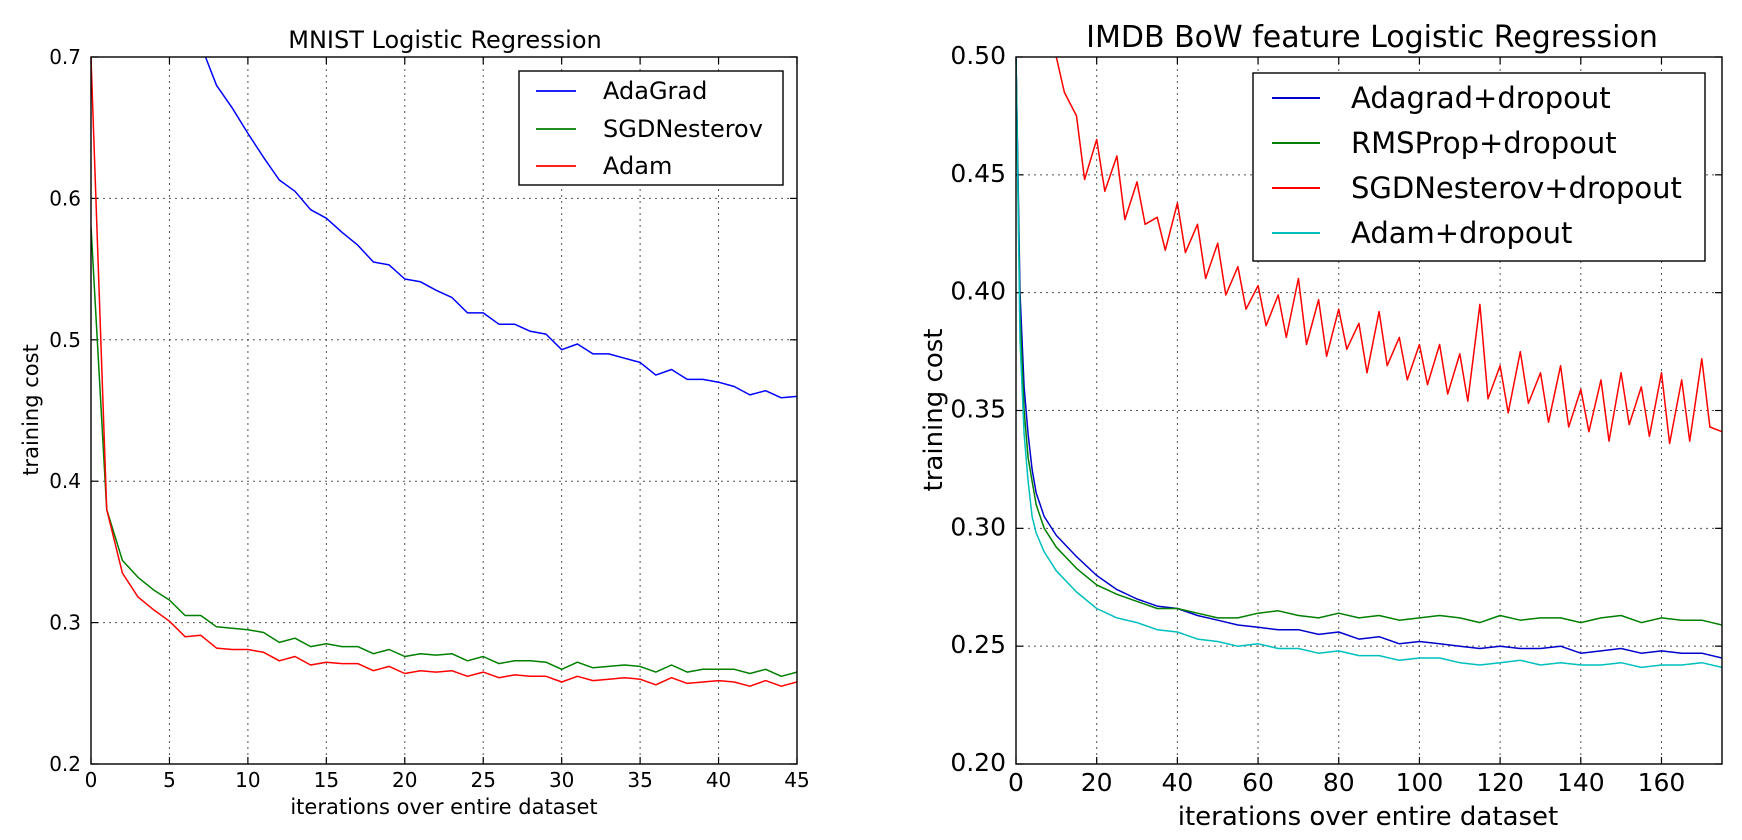 The image size is (1742, 840). Describe the element at coordinates (65, 764) in the screenshot. I see `mnist-y-tick-label: 0.2` at that location.